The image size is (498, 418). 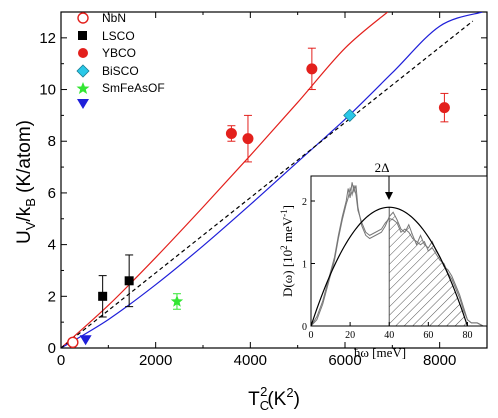 What do you see at coordinates (389, 335) in the screenshot?
I see `inset-x-tick-label: 40` at bounding box center [389, 335].